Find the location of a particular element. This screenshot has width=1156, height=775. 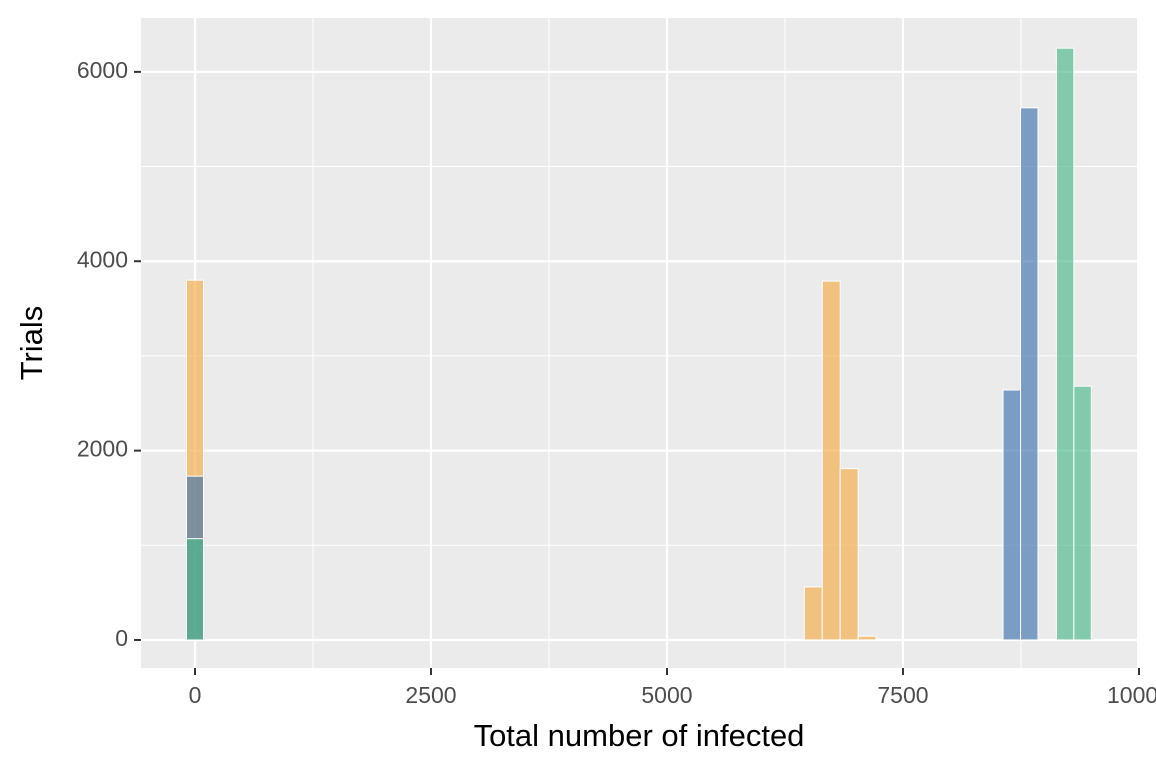

x-tick-label: 5000 is located at coordinates (666, 695).